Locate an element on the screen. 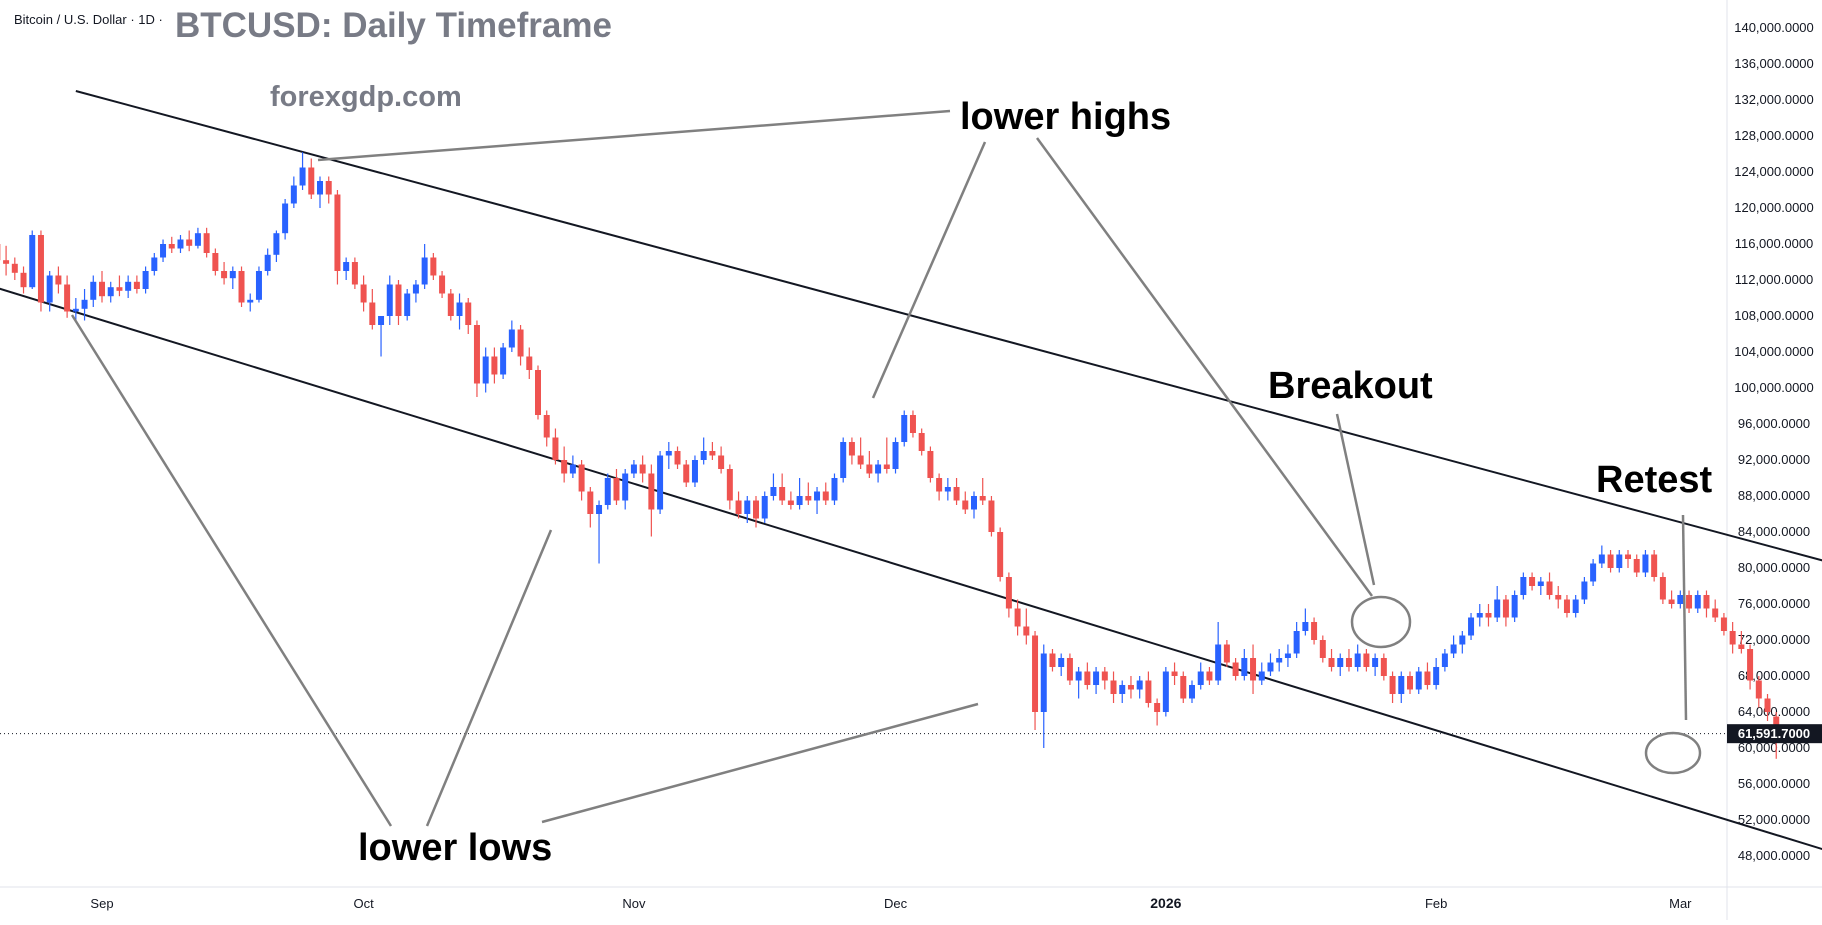 The image size is (1822, 925). price-tick-label: 48,000.0000 is located at coordinates (1774, 855).